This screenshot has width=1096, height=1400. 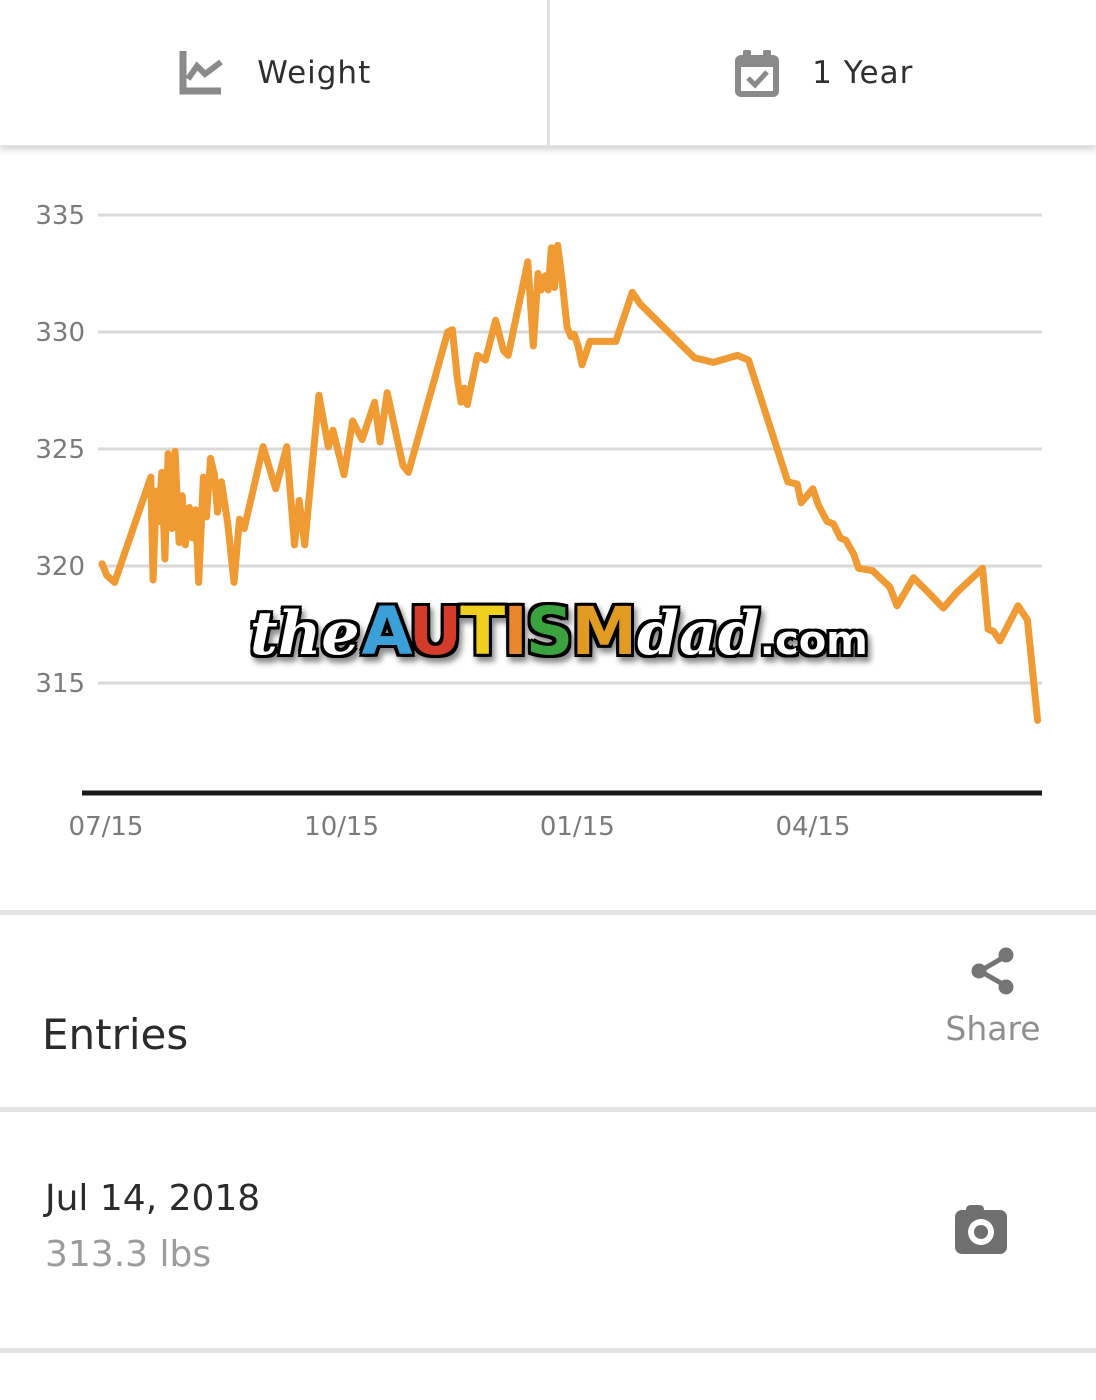 What do you see at coordinates (993, 973) in the screenshot?
I see `share-icon` at bounding box center [993, 973].